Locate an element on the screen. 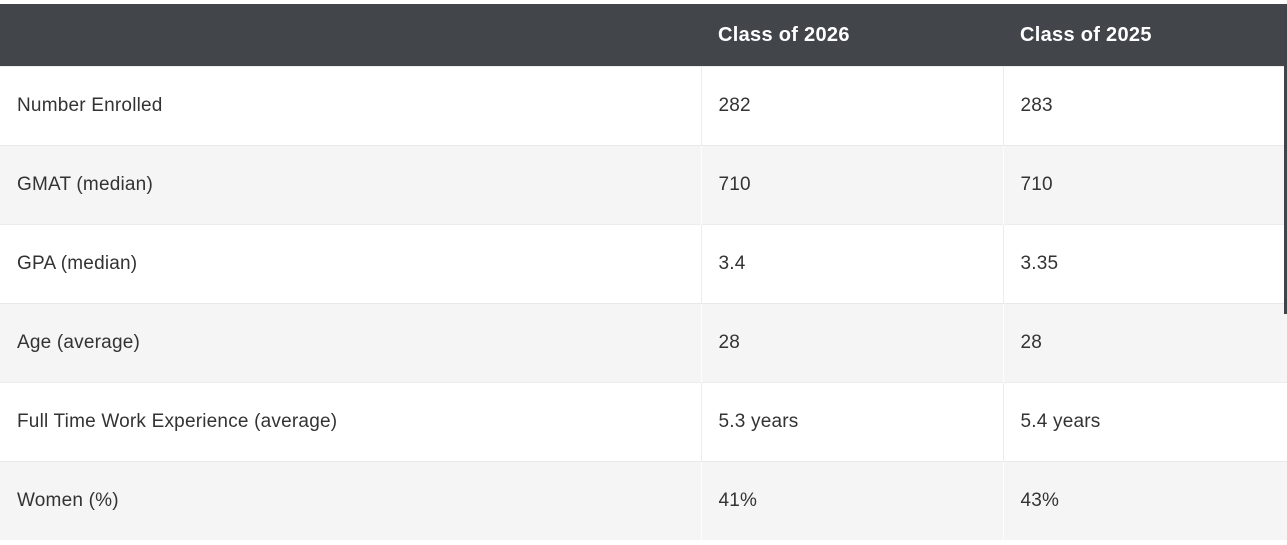  value-cell-2026: 710 is located at coordinates (851, 185).